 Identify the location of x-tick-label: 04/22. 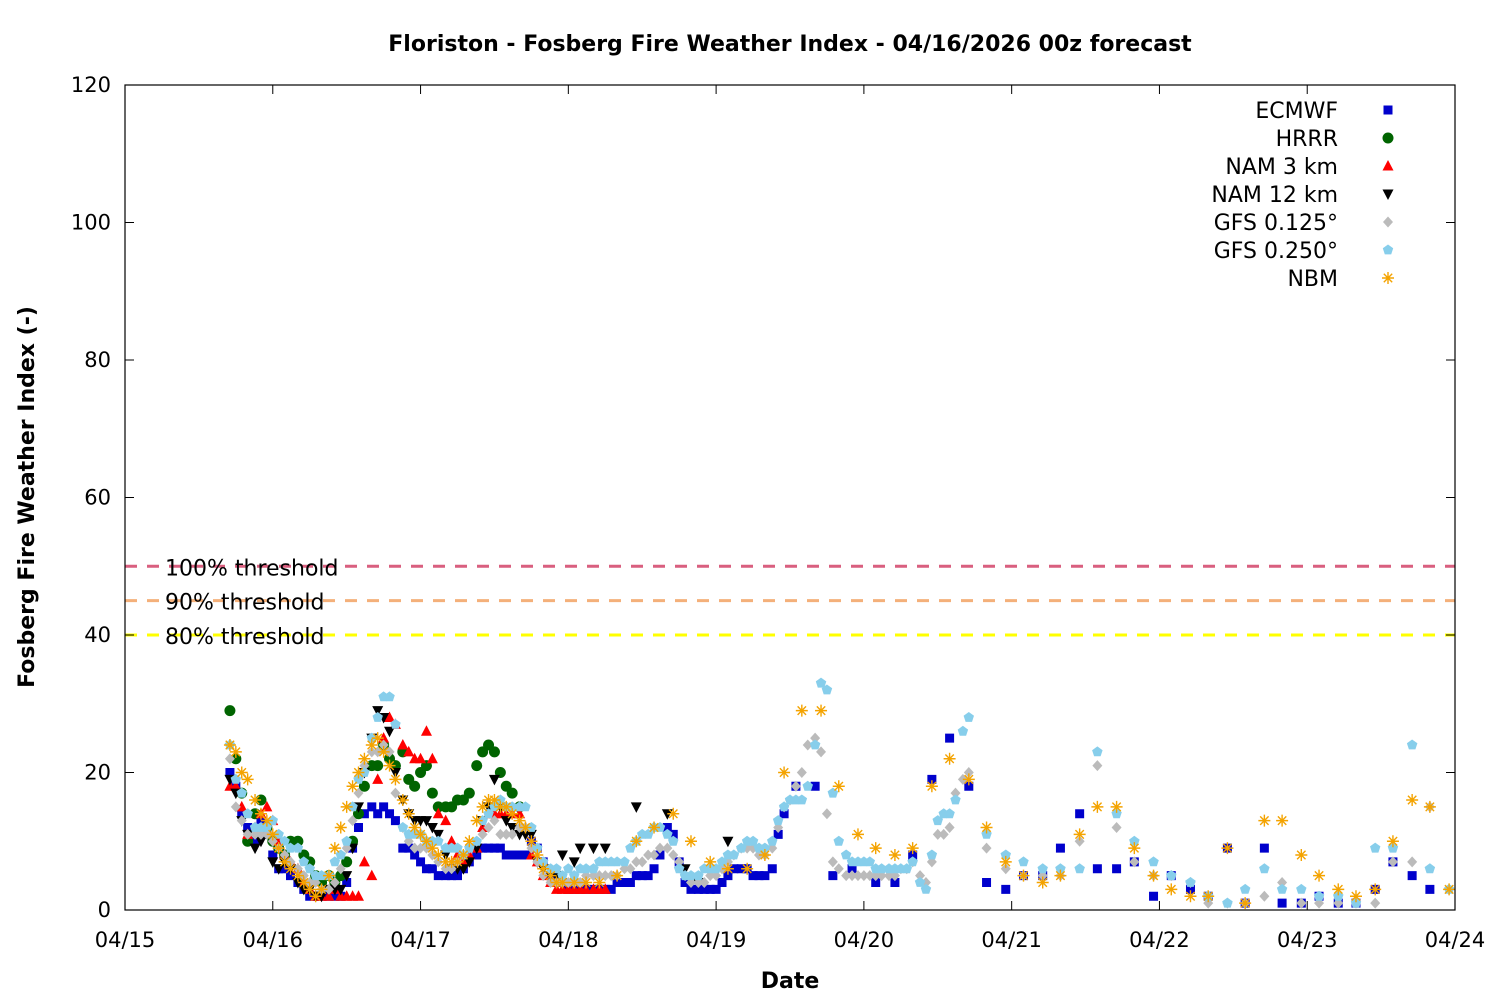
(1159, 940).